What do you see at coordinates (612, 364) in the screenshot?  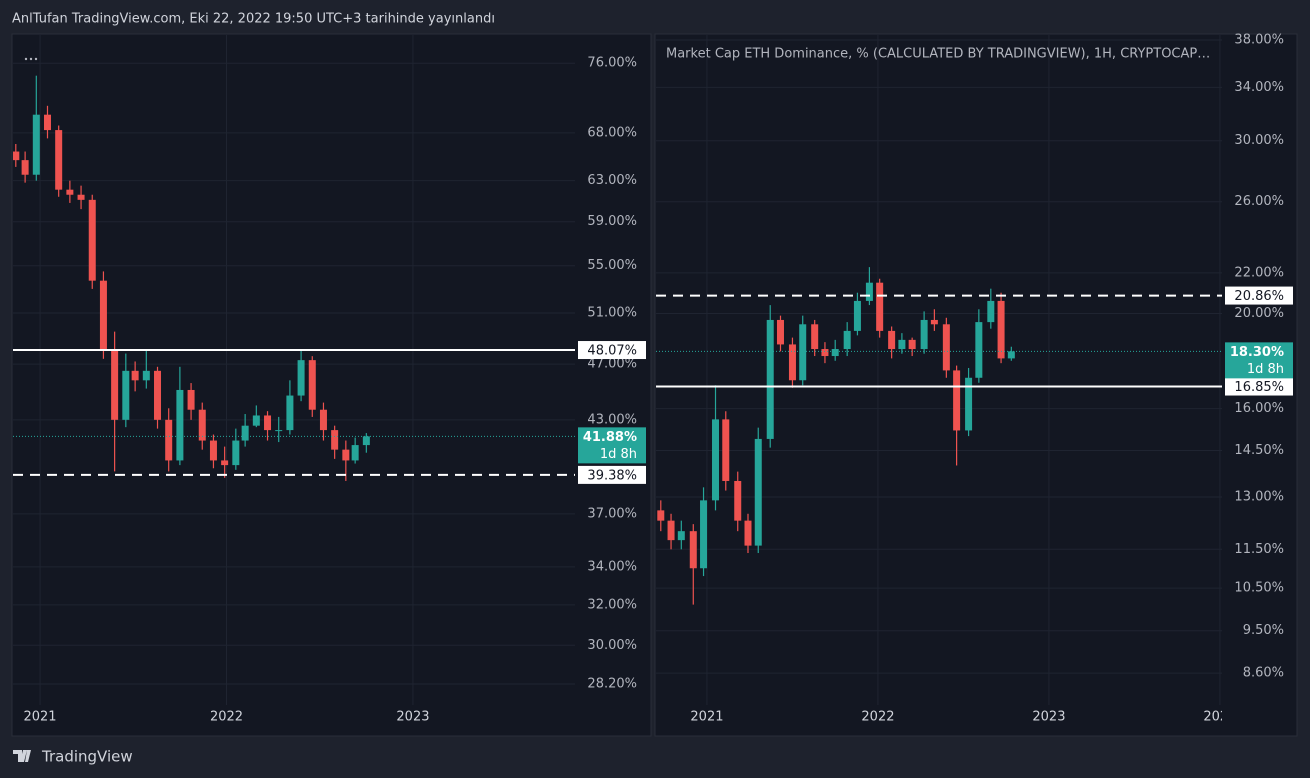 I see `y-tick-label: 47.00%` at bounding box center [612, 364].